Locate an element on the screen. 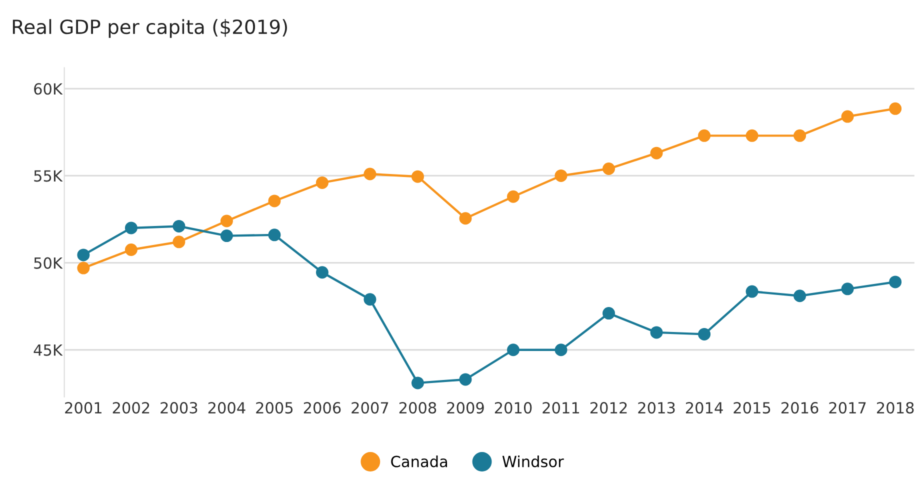  x-tick-label: 2016 is located at coordinates (799, 408).